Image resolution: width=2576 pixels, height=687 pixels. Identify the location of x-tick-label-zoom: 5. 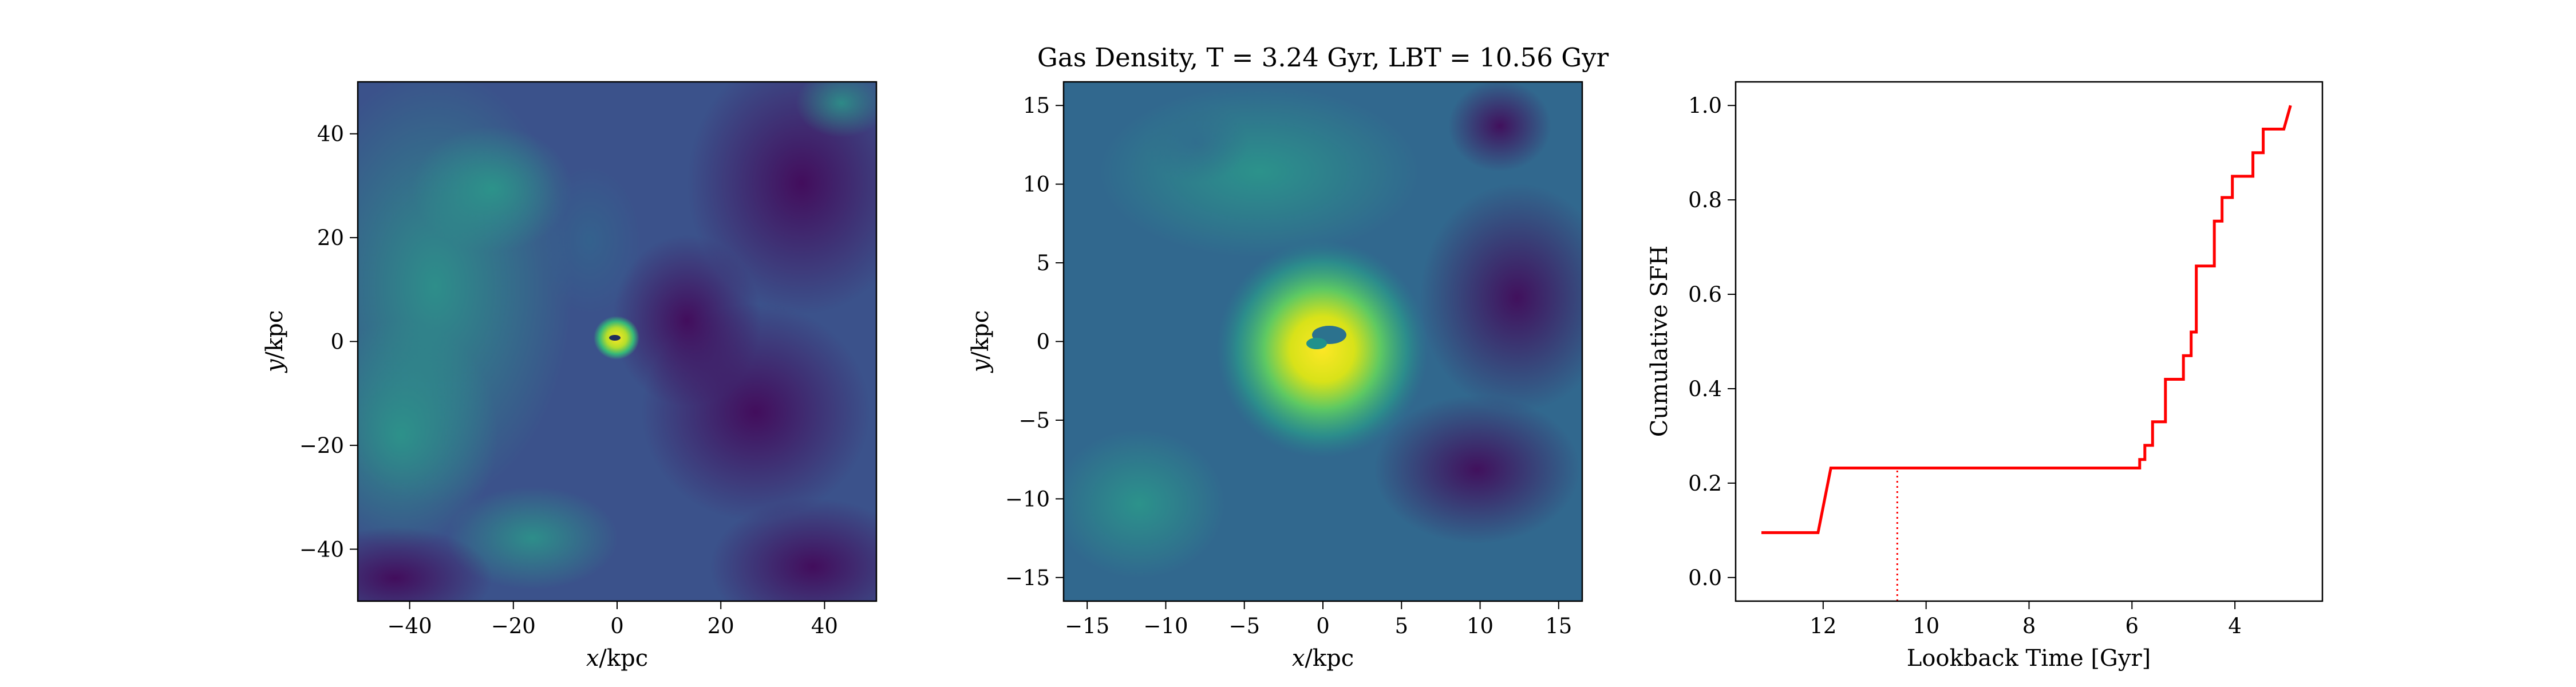
(1401, 626).